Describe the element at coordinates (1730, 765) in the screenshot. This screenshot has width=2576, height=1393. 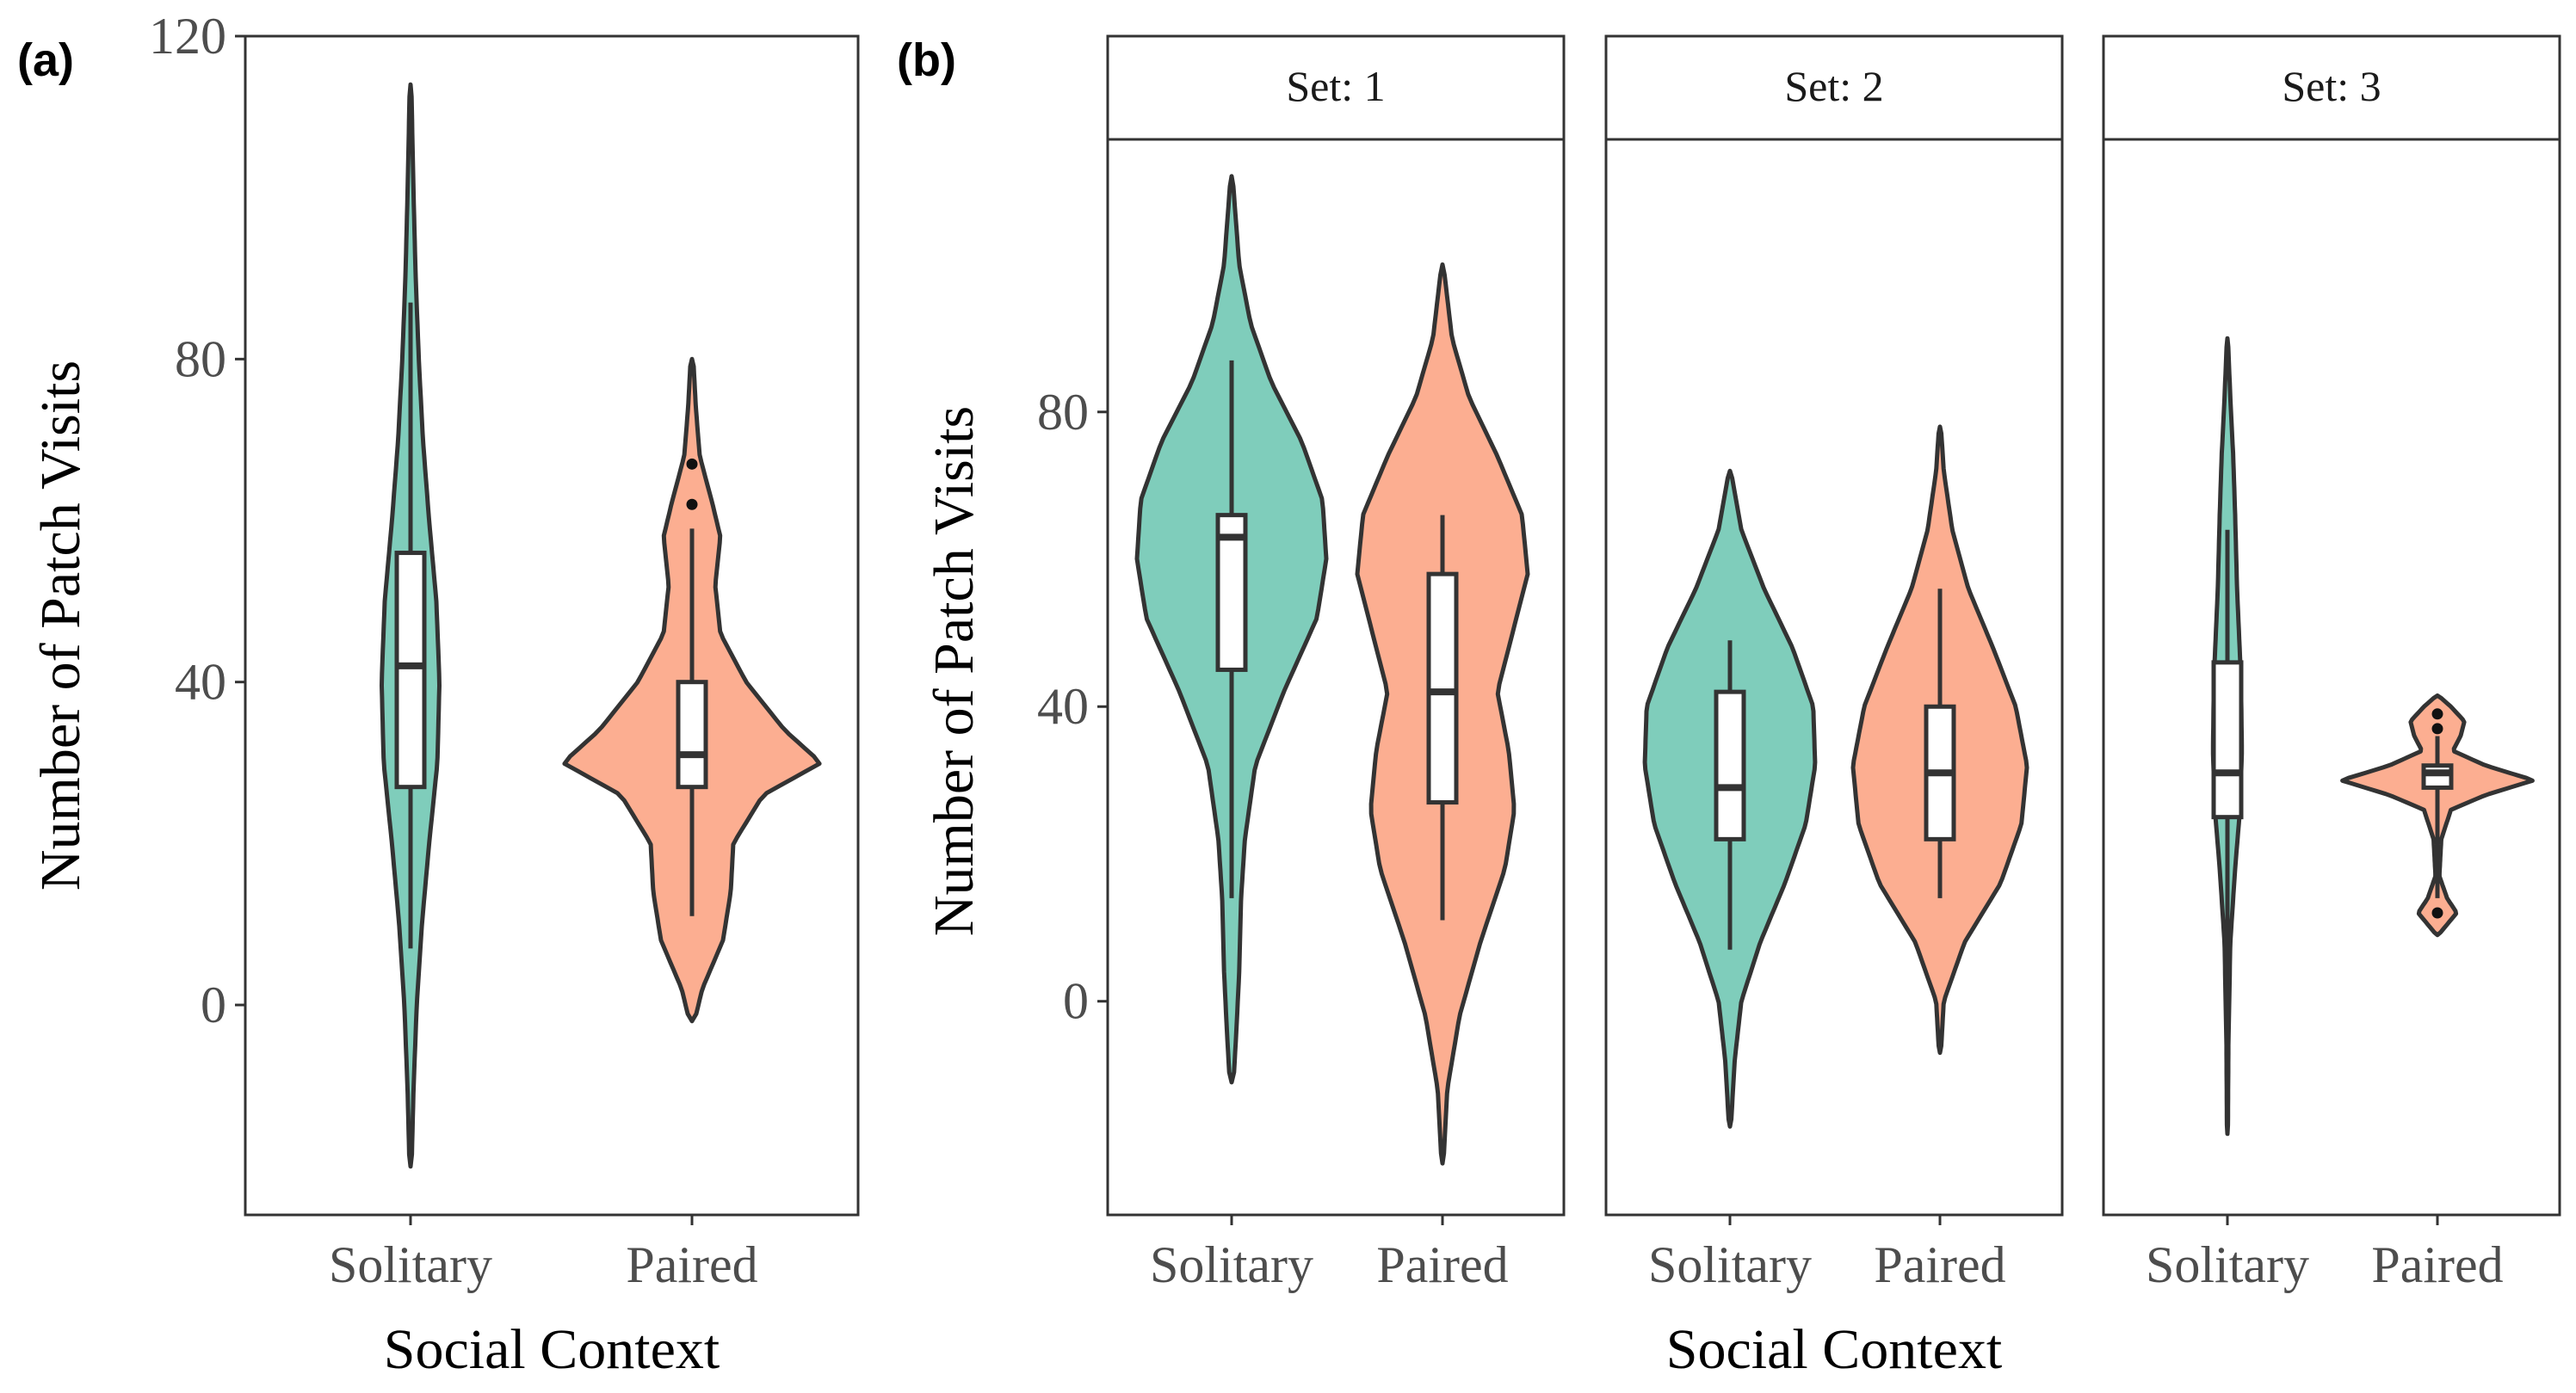
I see `set2-solitary-box` at that location.